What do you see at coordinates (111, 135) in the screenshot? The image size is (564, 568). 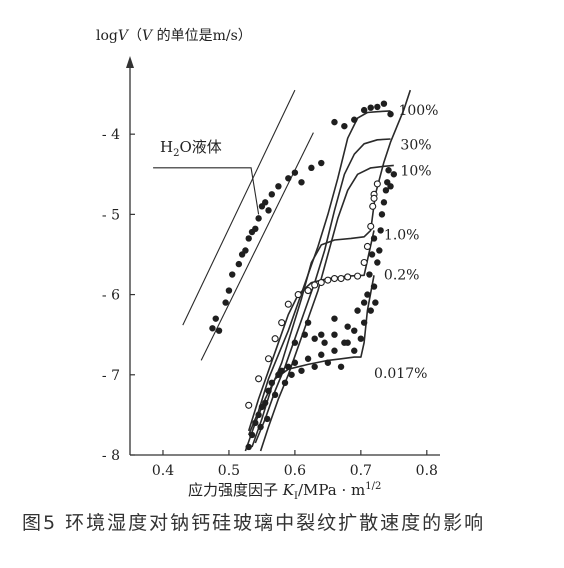 I see `y-tick-label: - 4` at bounding box center [111, 135].